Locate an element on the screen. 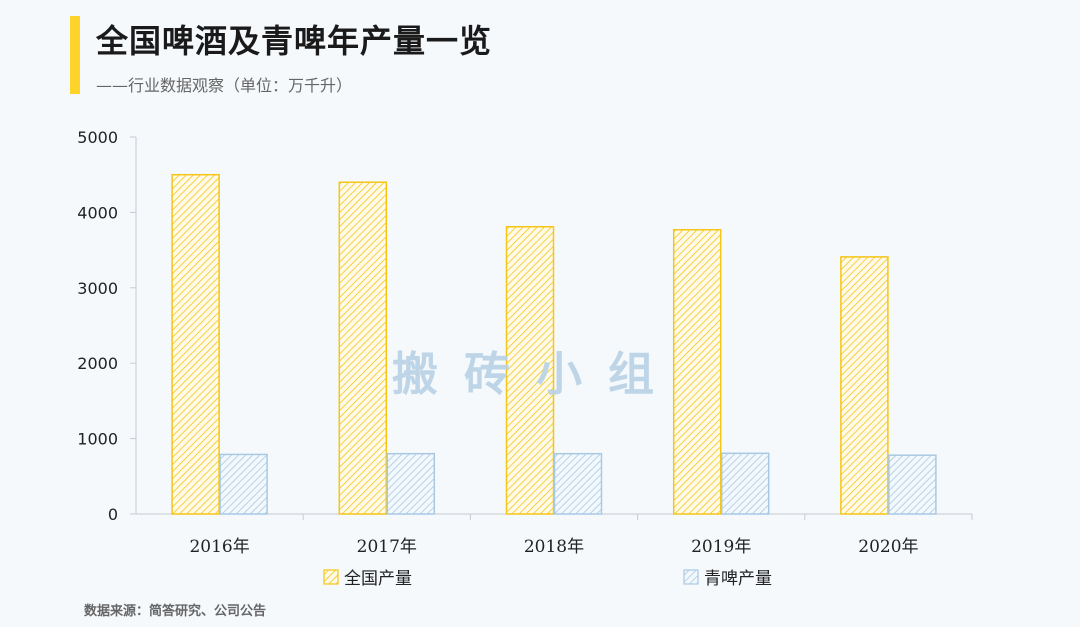 The image size is (1080, 627). y-tick-label: 2000 is located at coordinates (97, 363).